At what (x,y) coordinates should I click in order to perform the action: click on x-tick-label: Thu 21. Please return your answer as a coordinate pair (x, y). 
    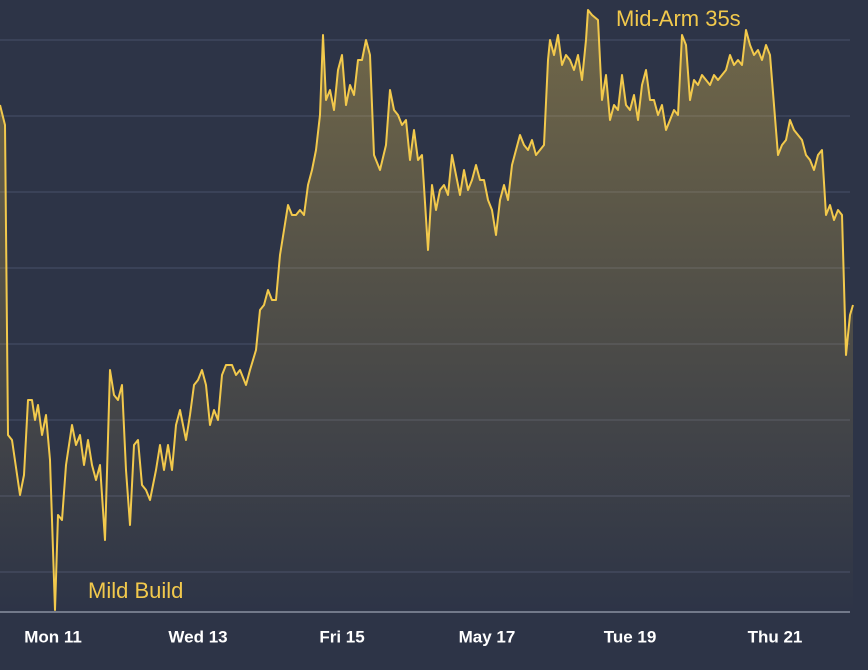
    Looking at the image, I should click on (775, 636).